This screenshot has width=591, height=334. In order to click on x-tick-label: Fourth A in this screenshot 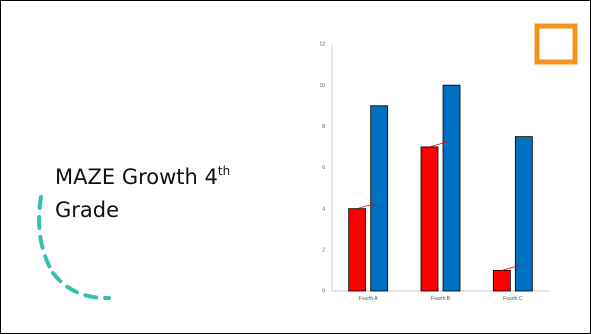, I will do `click(369, 299)`.